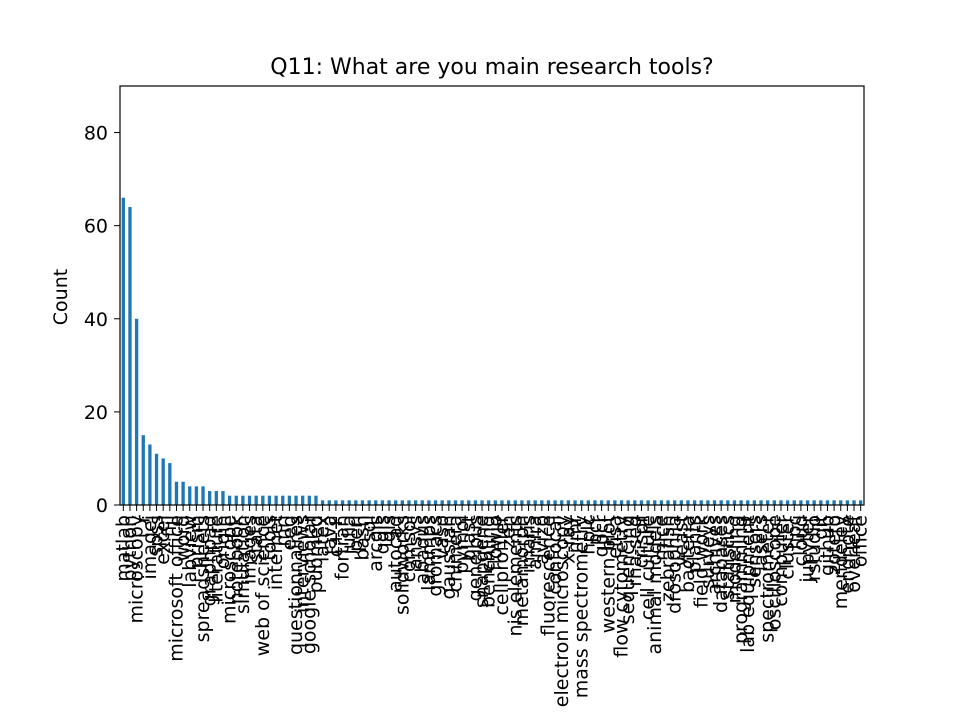  What do you see at coordinates (183, 538) in the screenshot?
I see `x-tick-label: word` at bounding box center [183, 538].